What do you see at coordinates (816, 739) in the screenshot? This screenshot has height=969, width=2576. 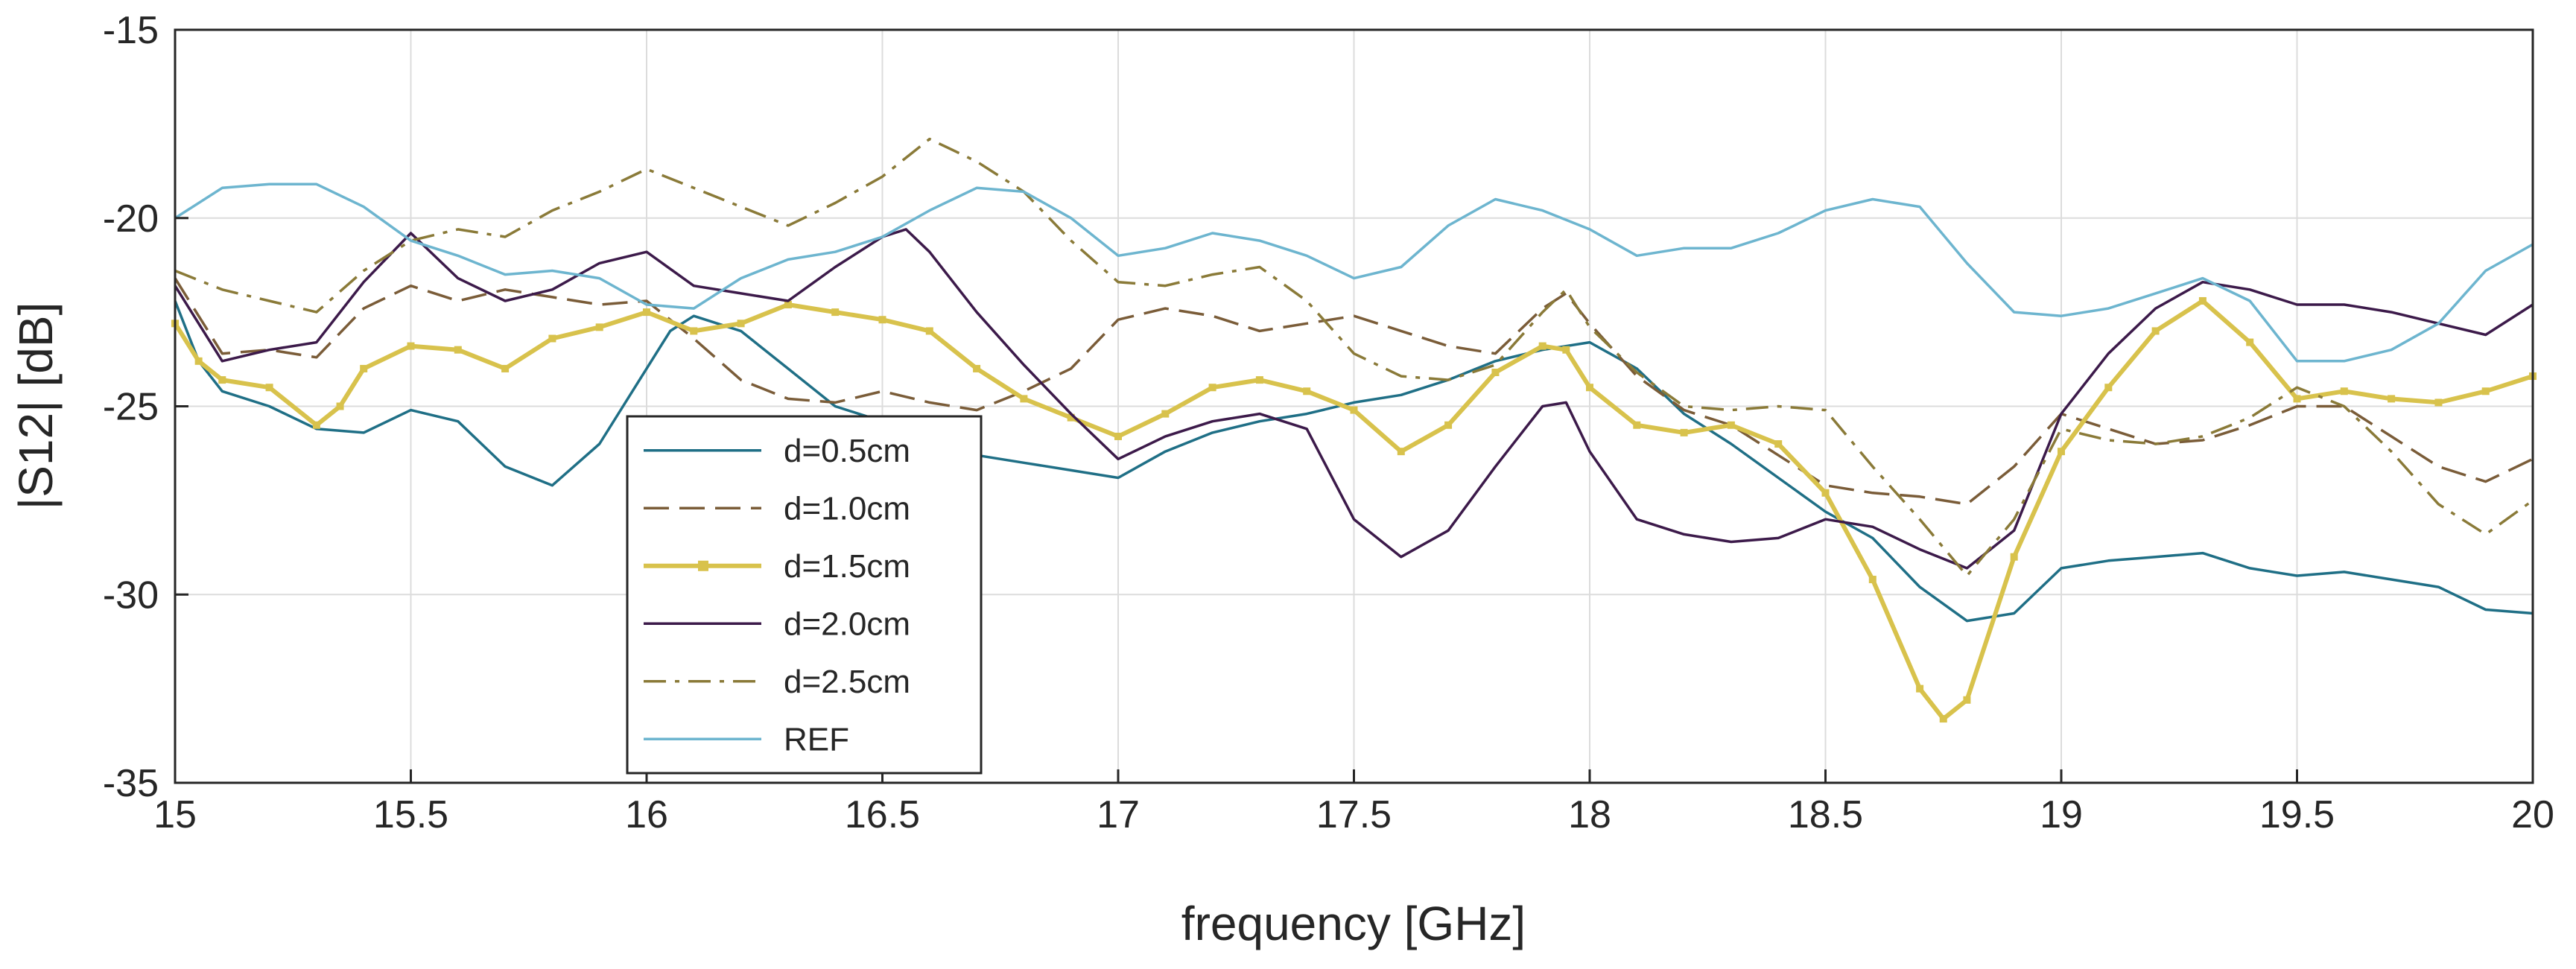 I see `legend-label: REF` at bounding box center [816, 739].